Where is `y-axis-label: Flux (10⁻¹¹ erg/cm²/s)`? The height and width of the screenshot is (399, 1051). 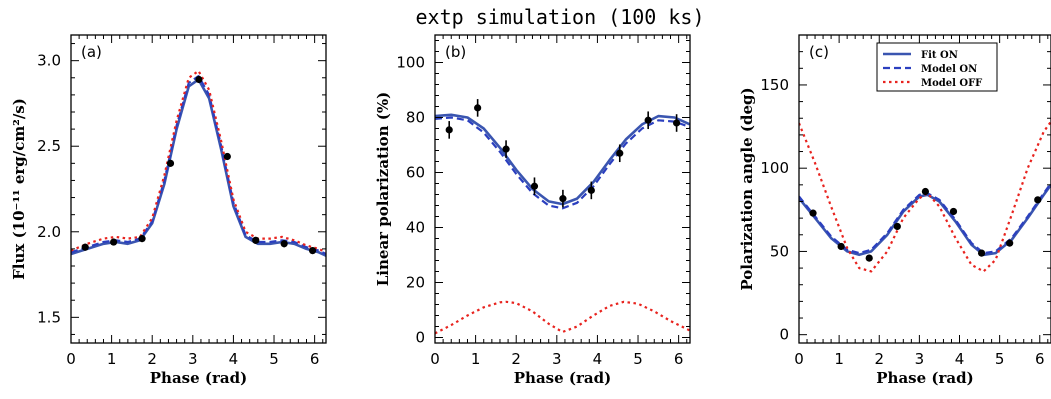 y-axis-label: Flux (10⁻¹¹ erg/cm²/s) is located at coordinates (19, 189).